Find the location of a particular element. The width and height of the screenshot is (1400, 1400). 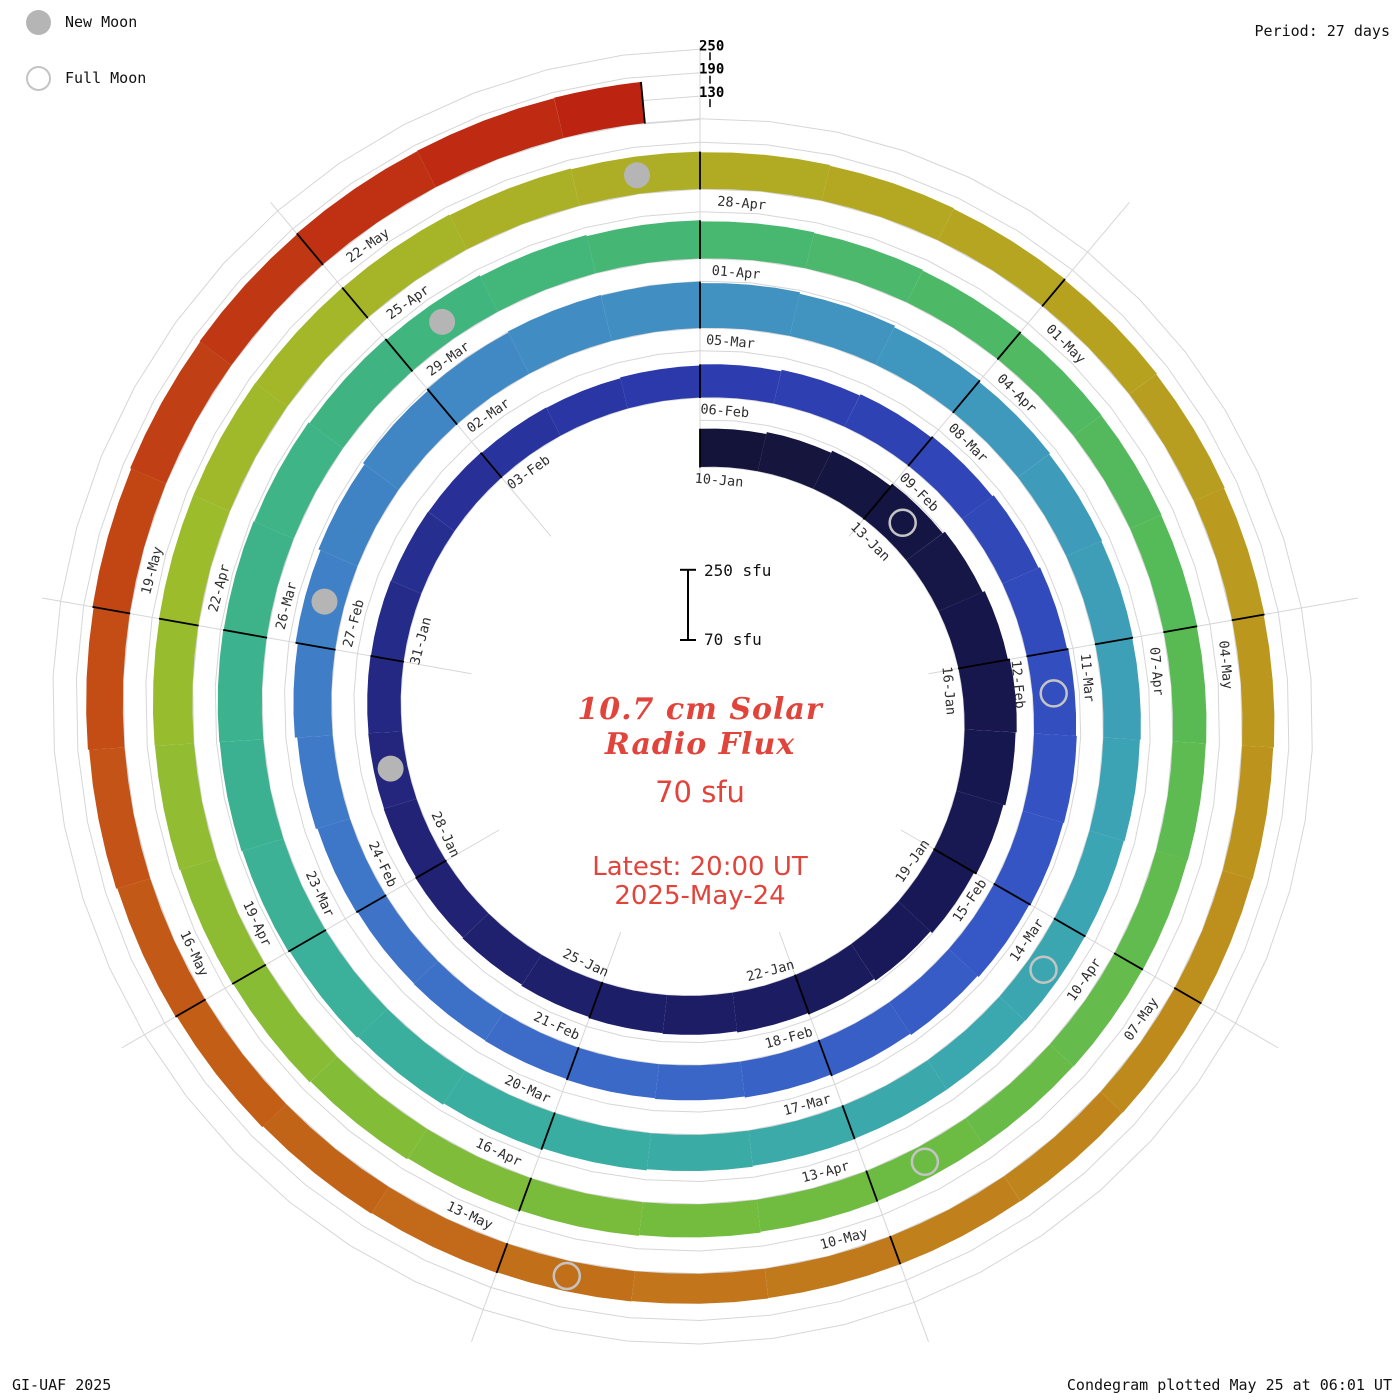

legend-new-moon: New Moon is located at coordinates (86, 22).